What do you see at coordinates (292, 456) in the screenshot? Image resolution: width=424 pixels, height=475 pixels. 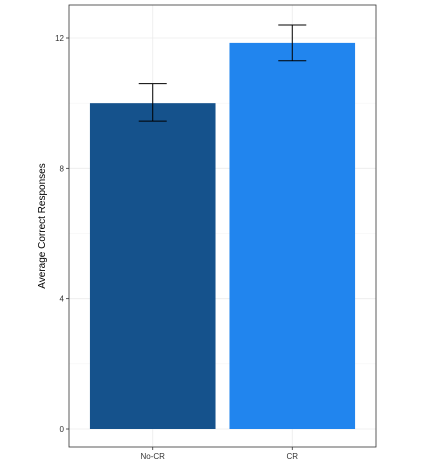 I see `x-tick-label: CR` at bounding box center [292, 456].